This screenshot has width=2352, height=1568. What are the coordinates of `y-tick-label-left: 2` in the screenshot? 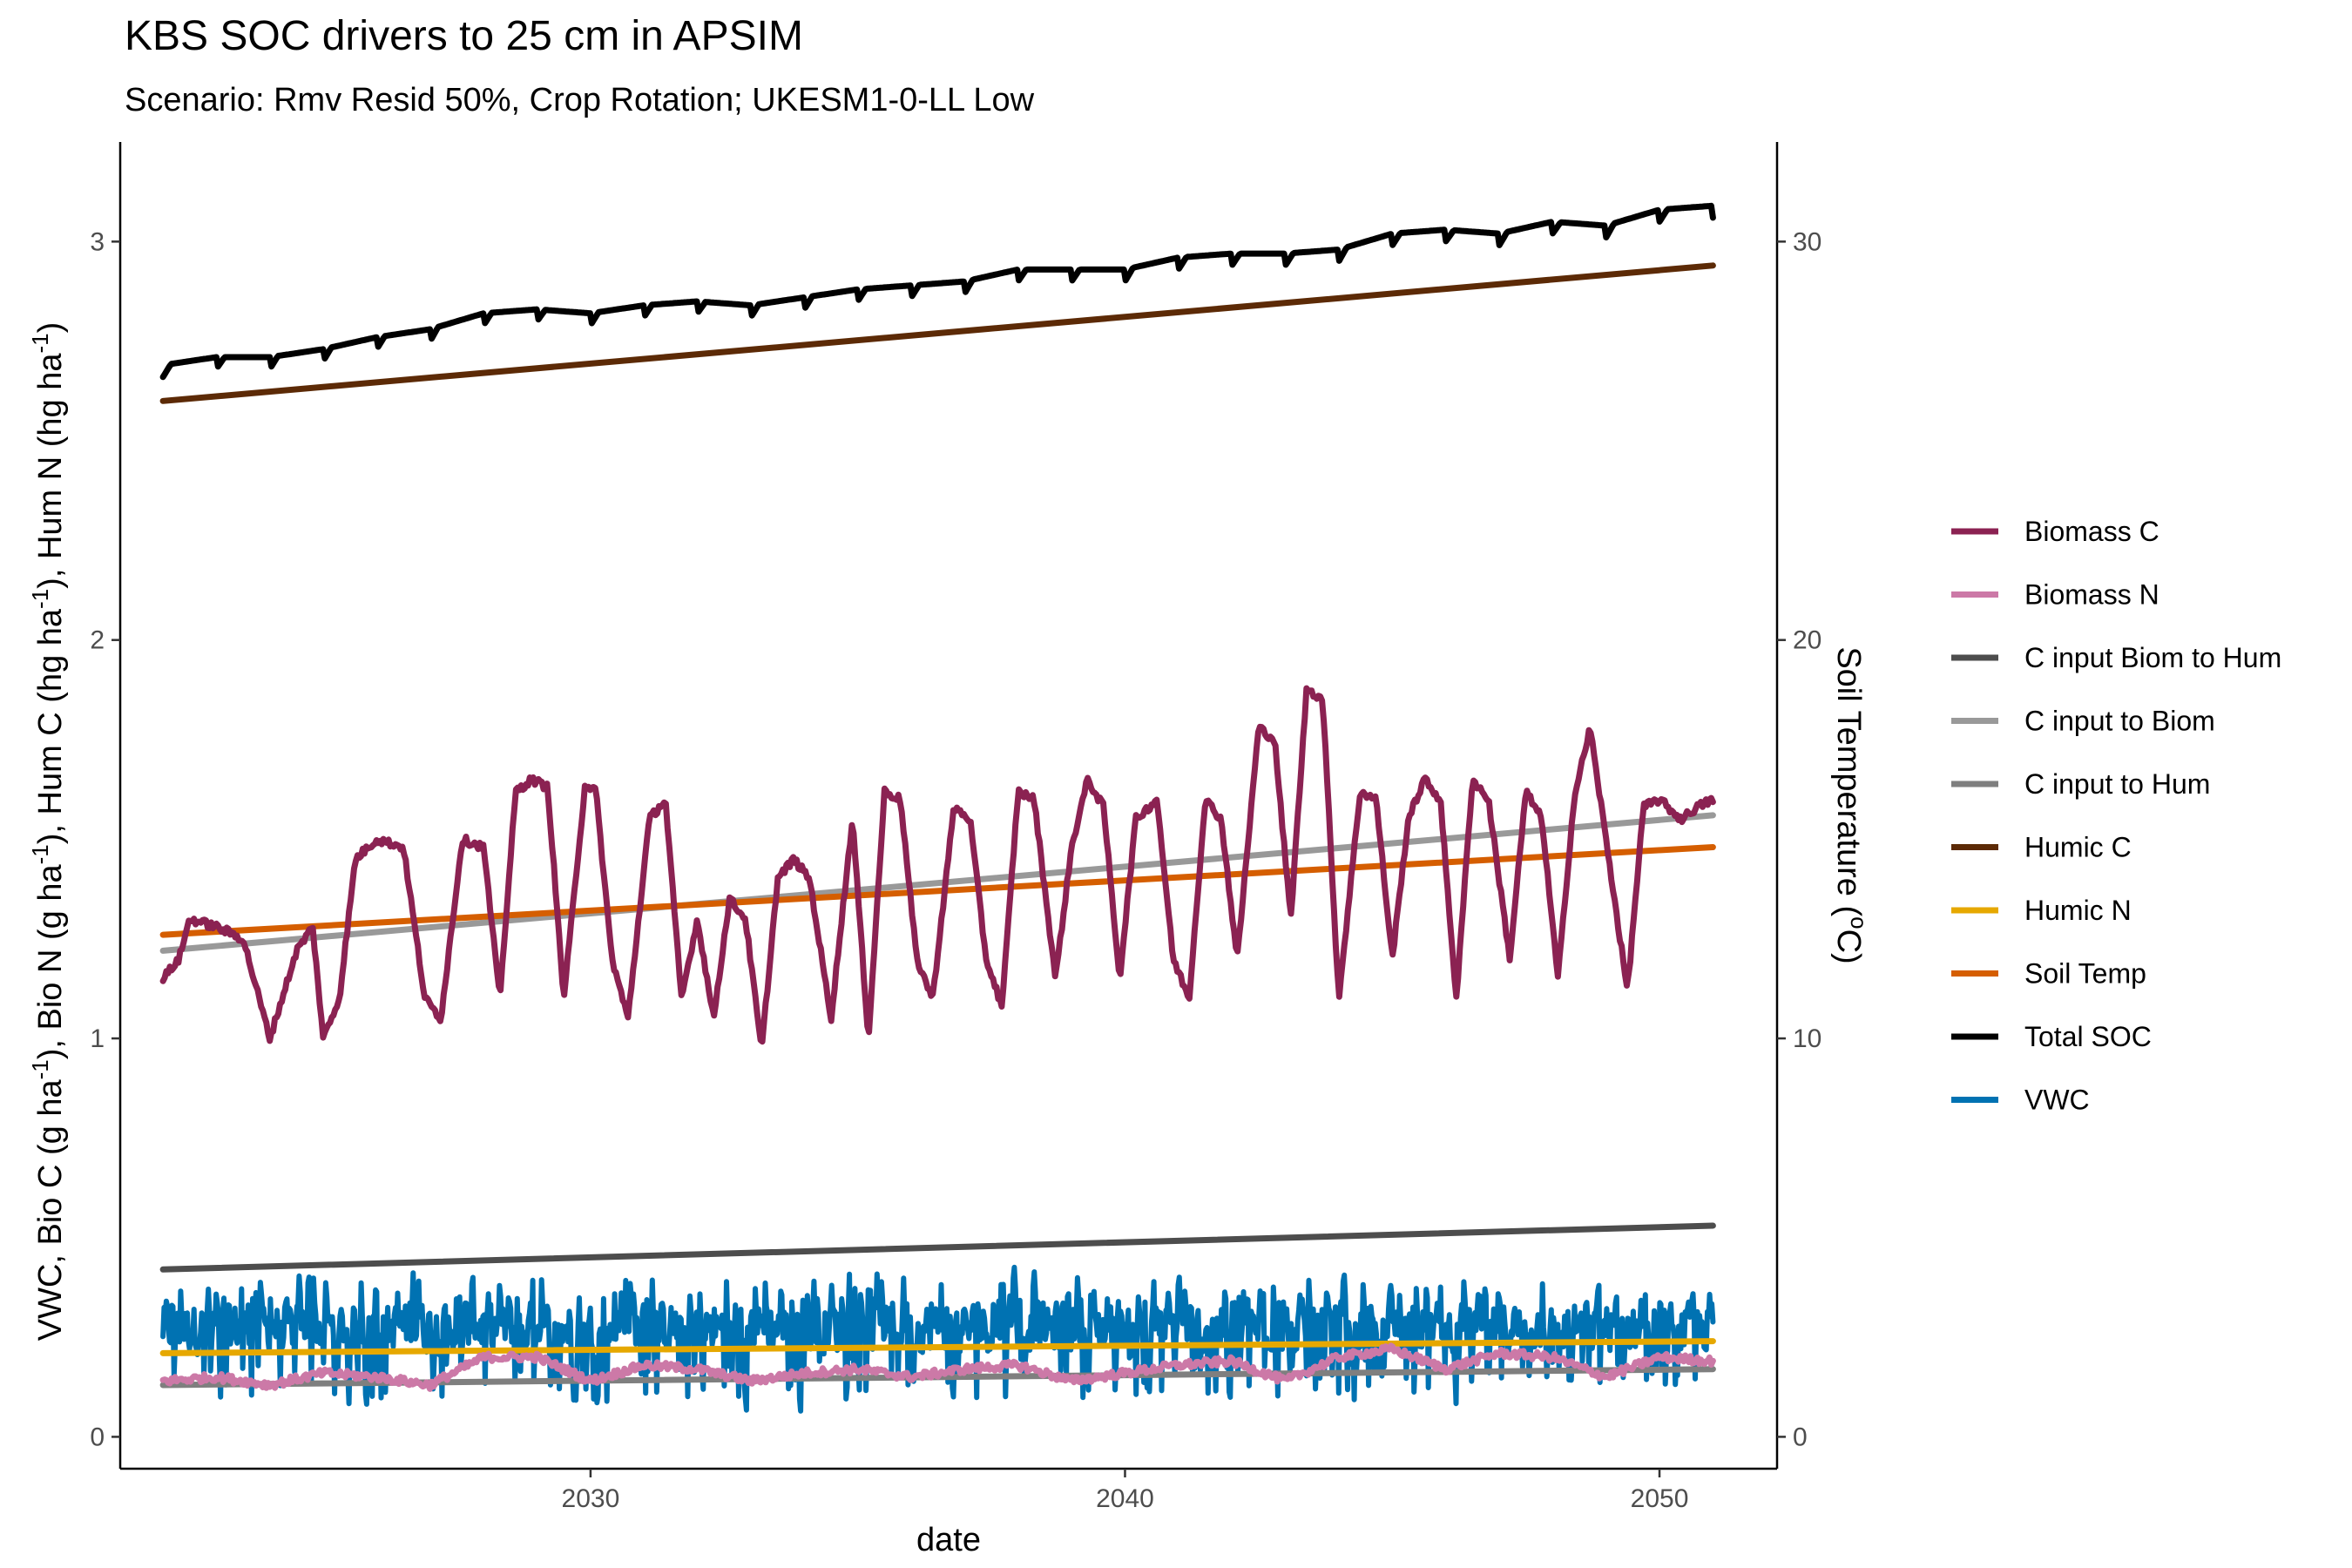 It's located at (98, 640).